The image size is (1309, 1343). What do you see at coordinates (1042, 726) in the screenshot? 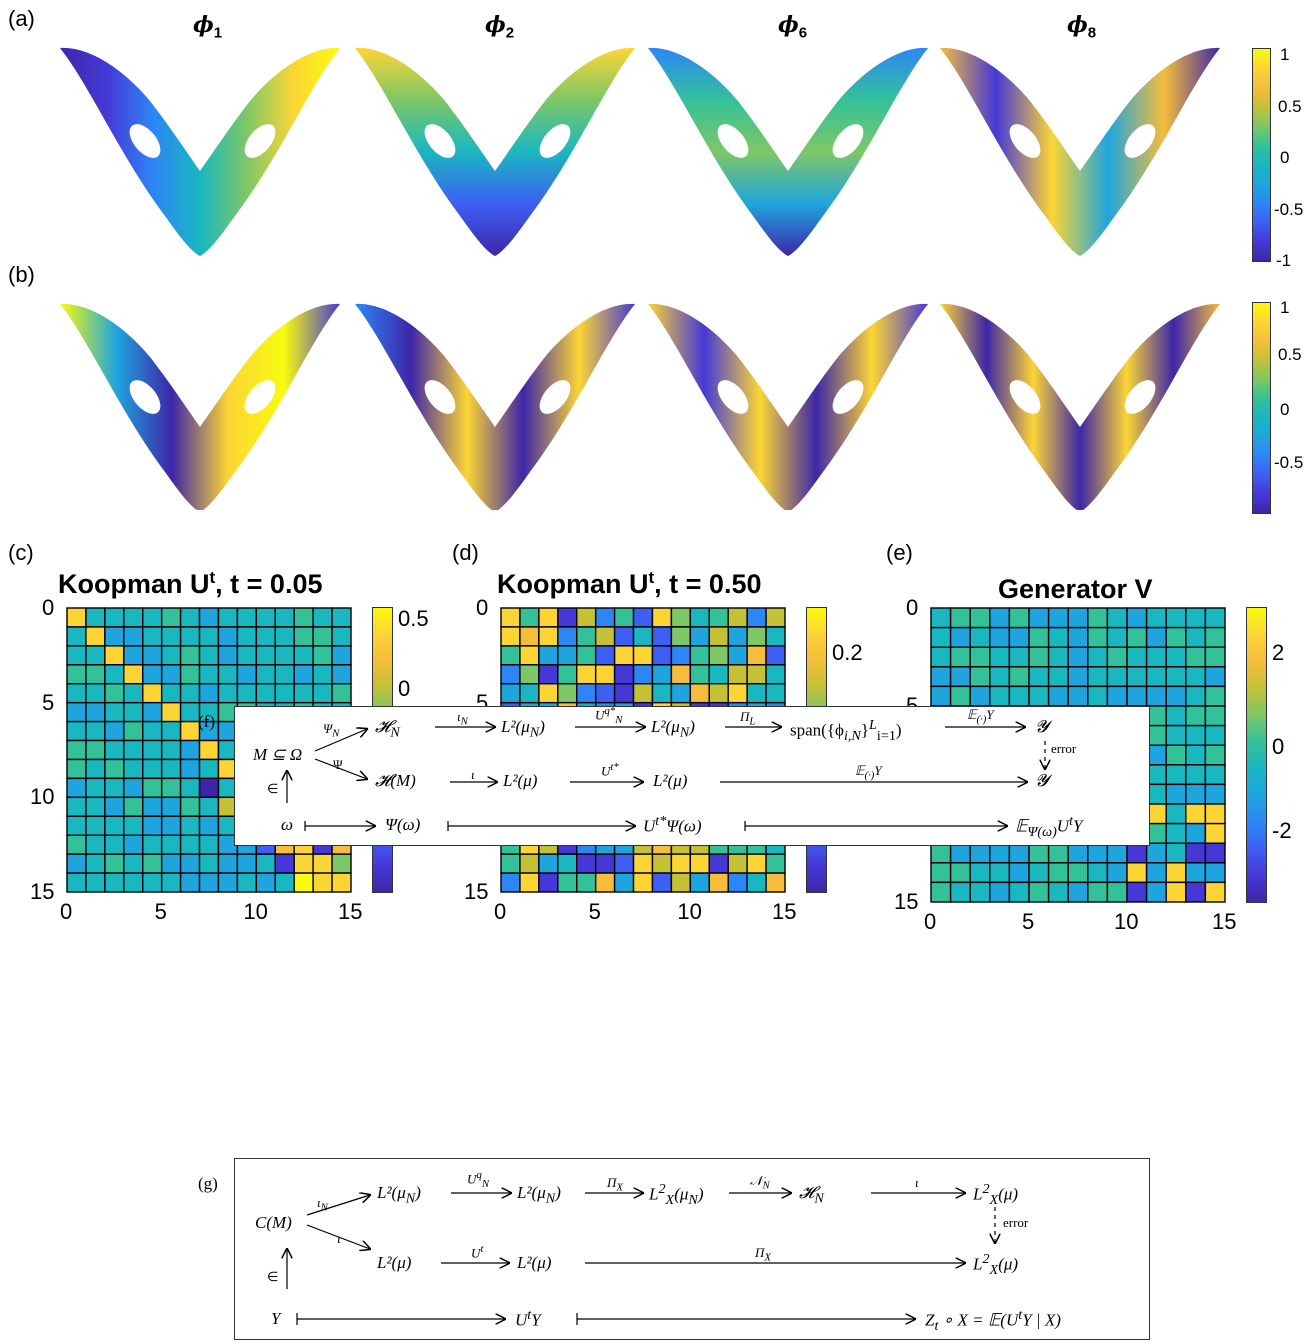
I see `Y-1: 𝓨` at bounding box center [1042, 726].